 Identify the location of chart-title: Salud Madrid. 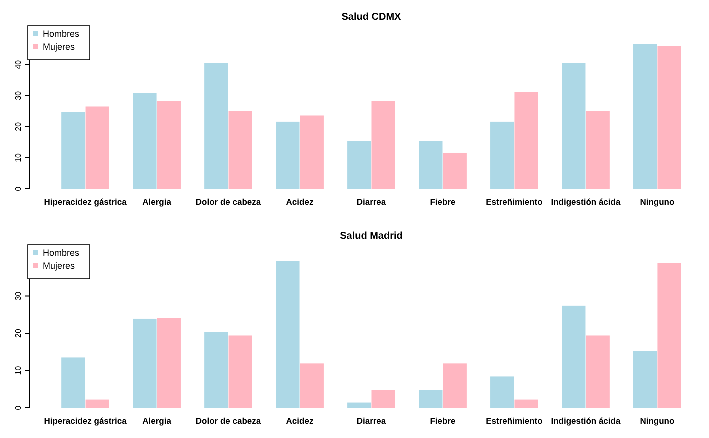
(371, 236).